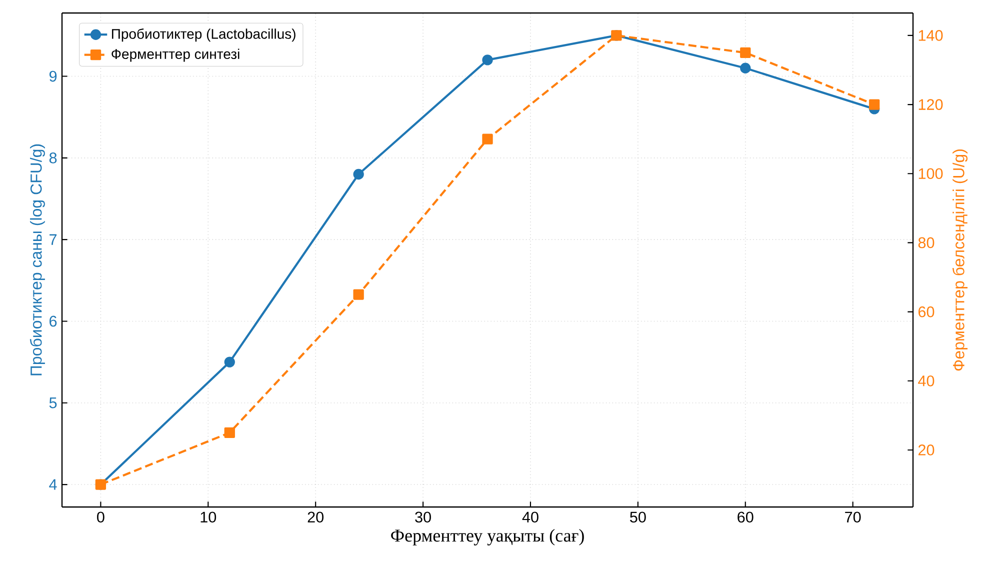 Image resolution: width=989 pixels, height=567 pixels. I want to click on y-tick-label: 4, so click(53, 484).